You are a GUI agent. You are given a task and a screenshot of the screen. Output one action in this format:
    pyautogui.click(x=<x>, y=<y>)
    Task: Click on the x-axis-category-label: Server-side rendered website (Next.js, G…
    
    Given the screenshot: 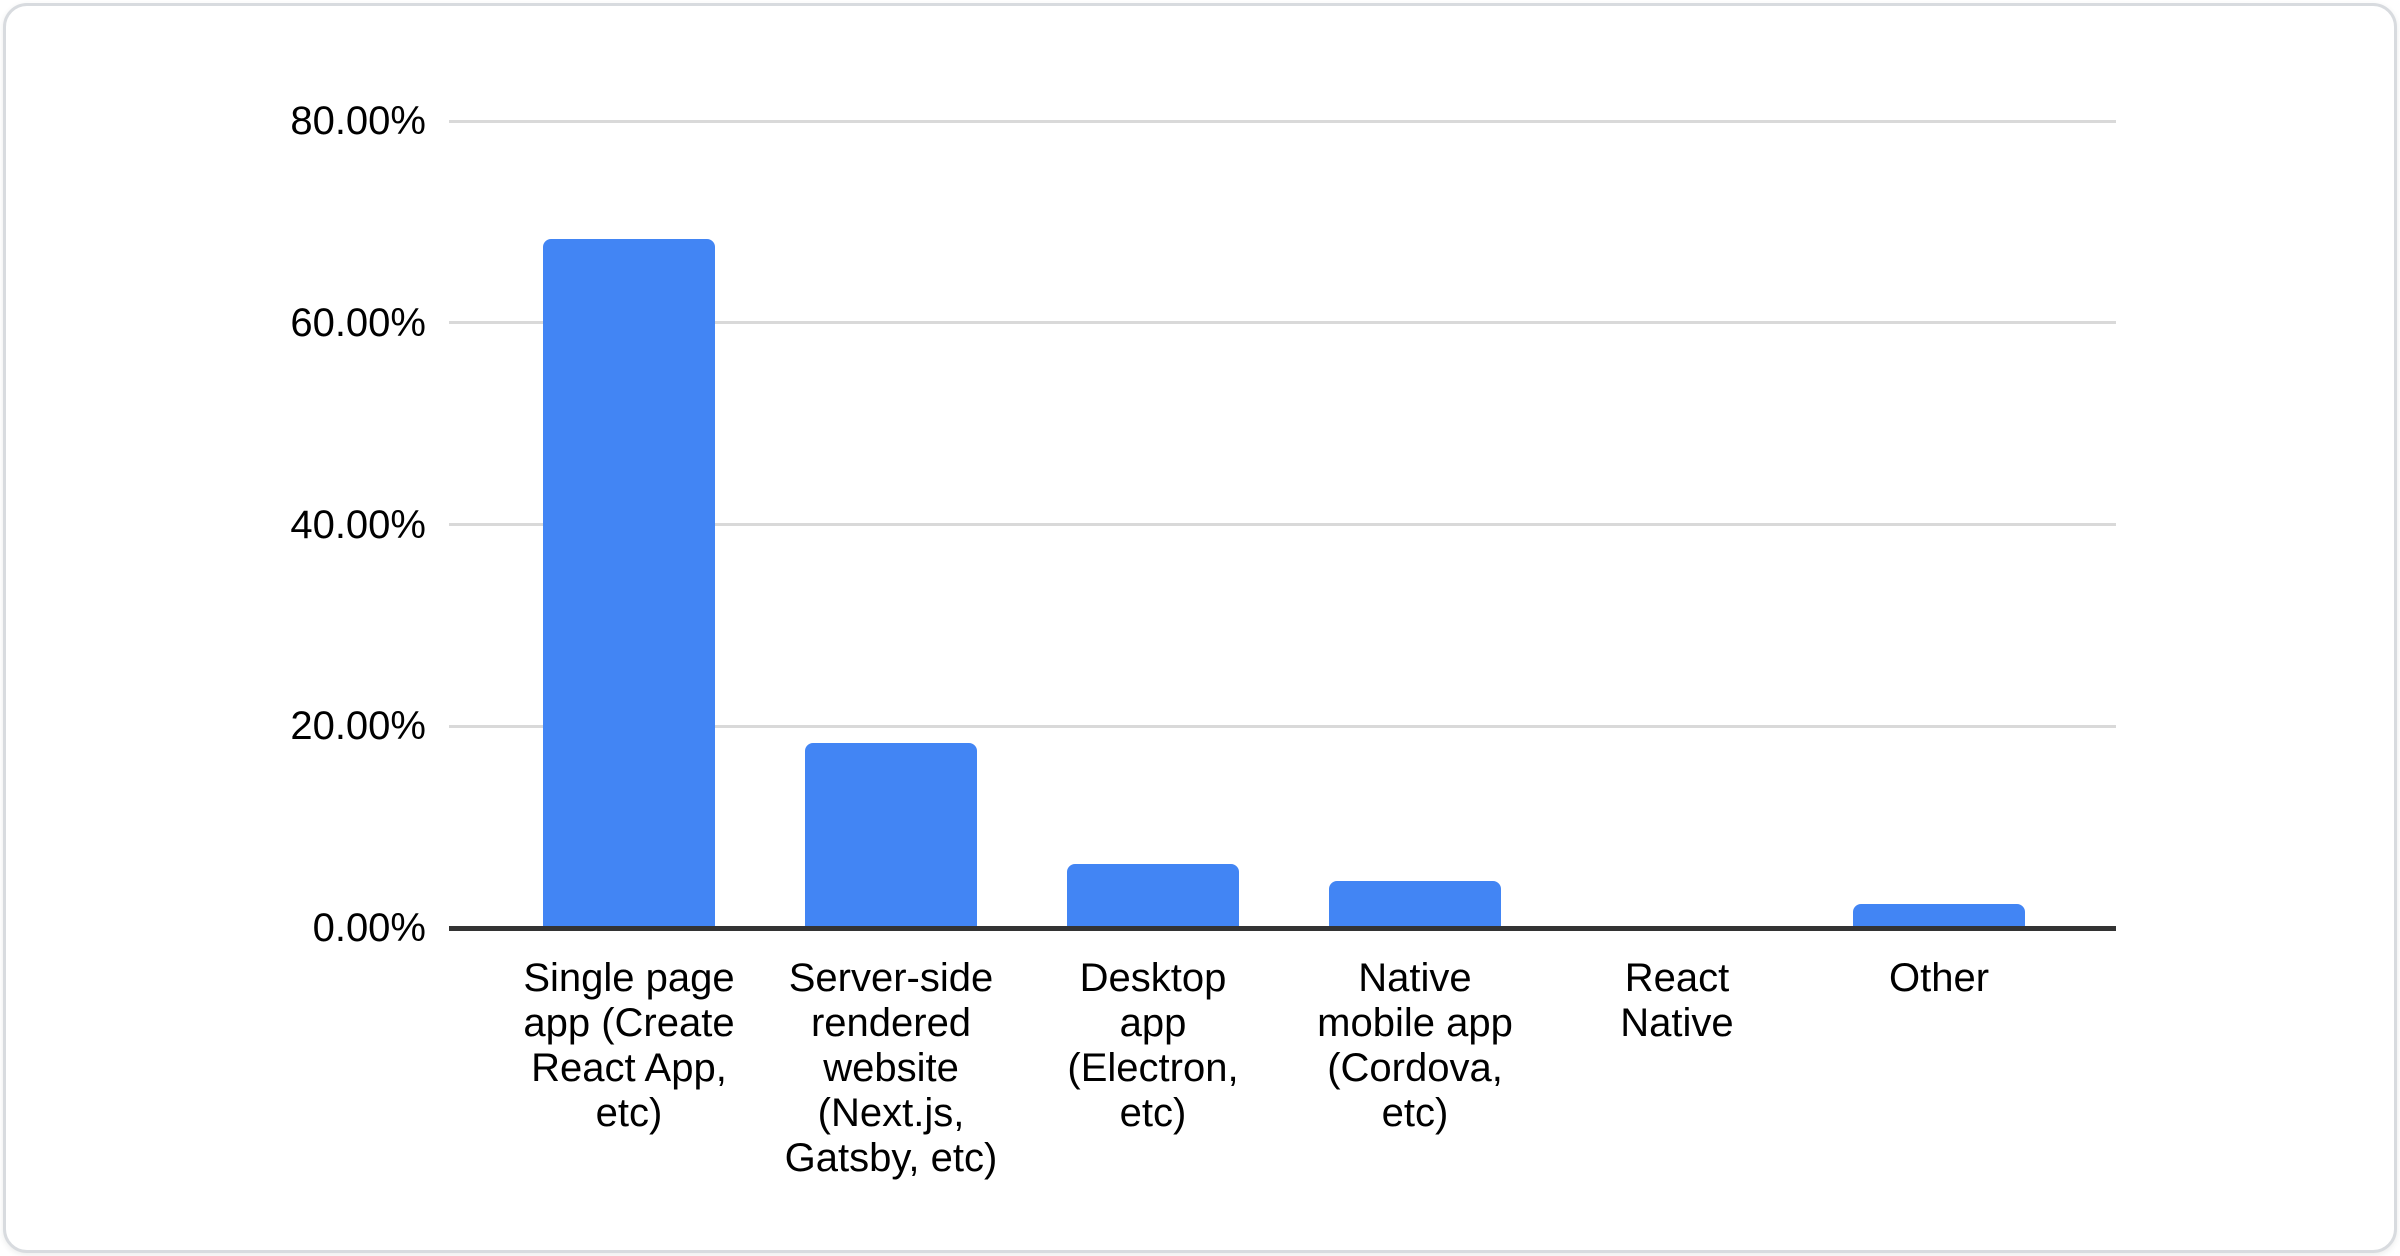 What is the action you would take?
    pyautogui.click(x=891, y=1068)
    